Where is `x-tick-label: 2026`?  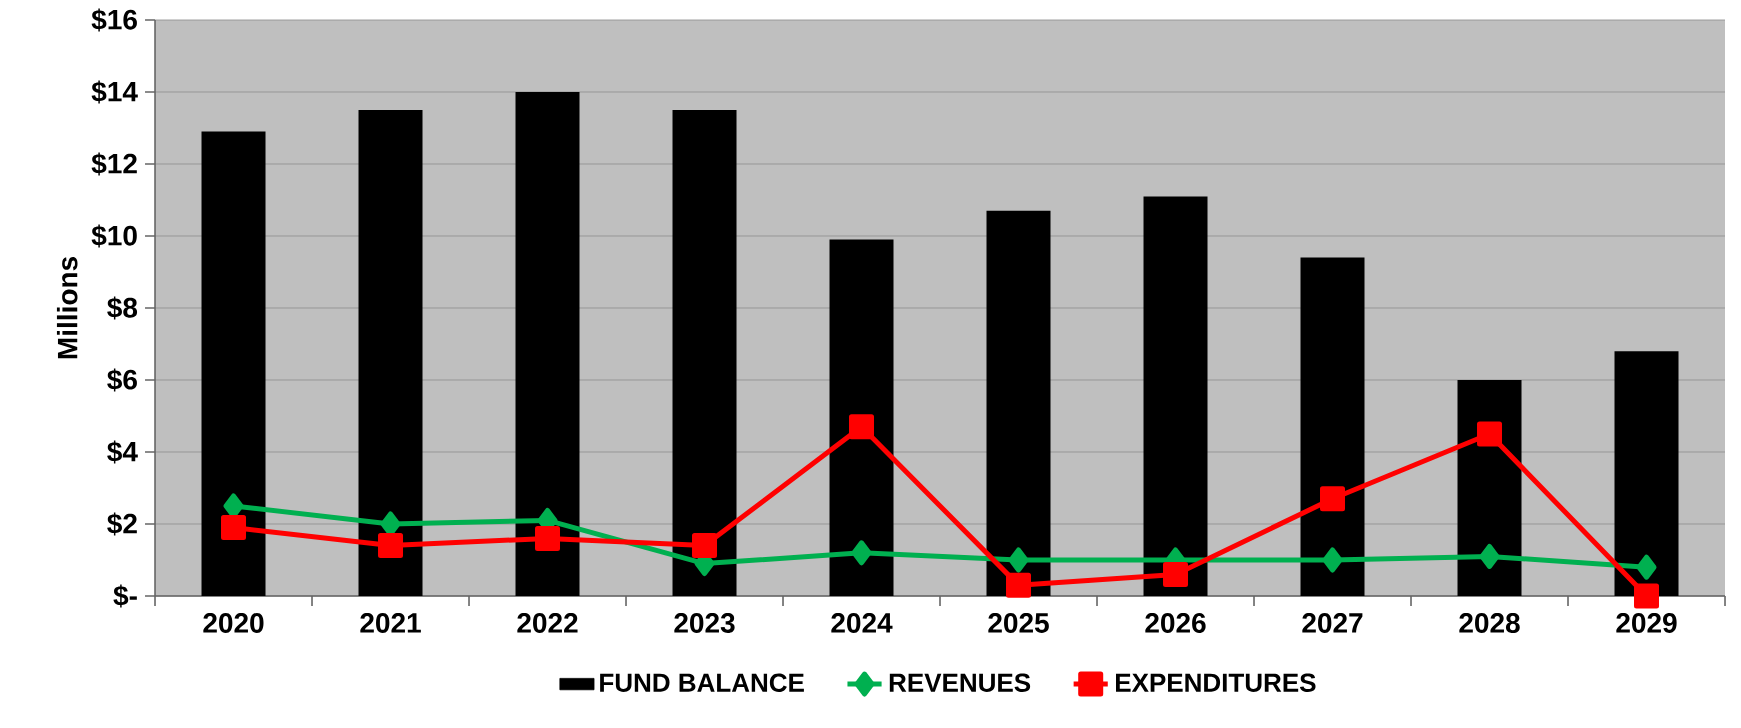 x-tick-label: 2026 is located at coordinates (1175, 623).